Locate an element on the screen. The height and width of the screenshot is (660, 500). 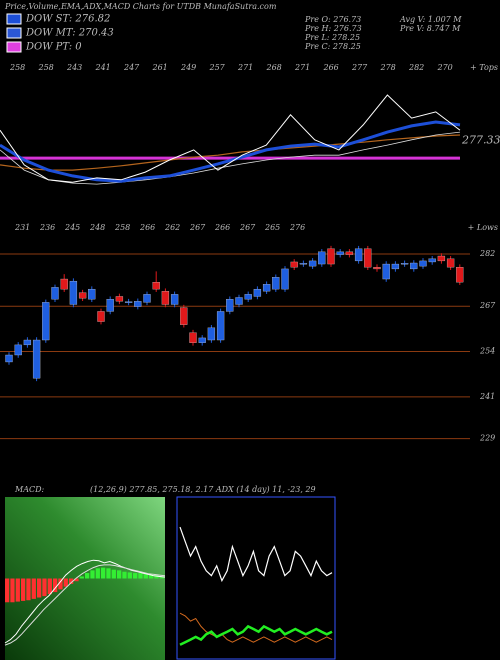
info-text: Pre C: 278.25 is located at coordinates (332, 46).